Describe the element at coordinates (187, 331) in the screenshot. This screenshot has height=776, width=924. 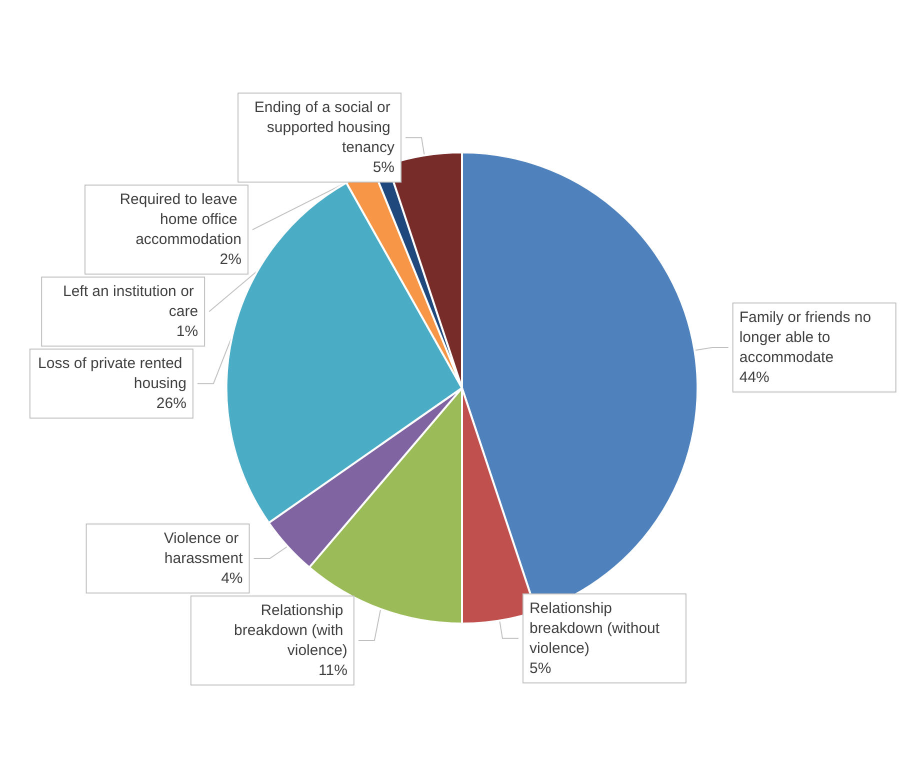
I see `data-label: 1%` at that location.